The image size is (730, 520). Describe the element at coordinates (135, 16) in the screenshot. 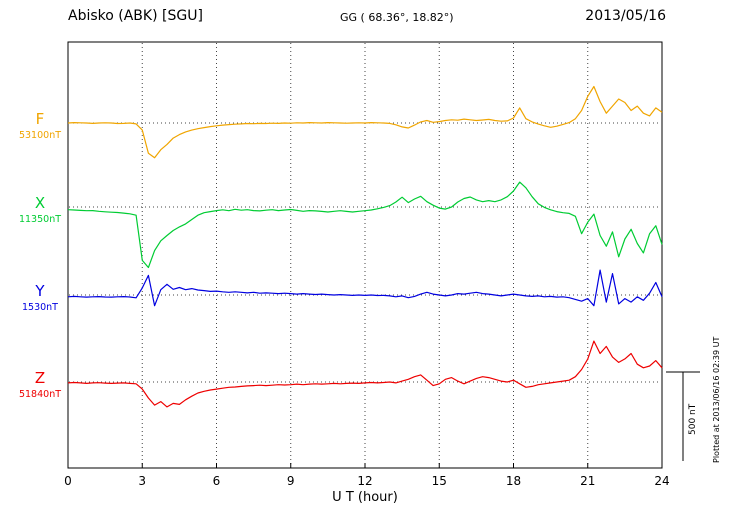

I see `station-title: Abisko (ABK) [SGU]` at that location.